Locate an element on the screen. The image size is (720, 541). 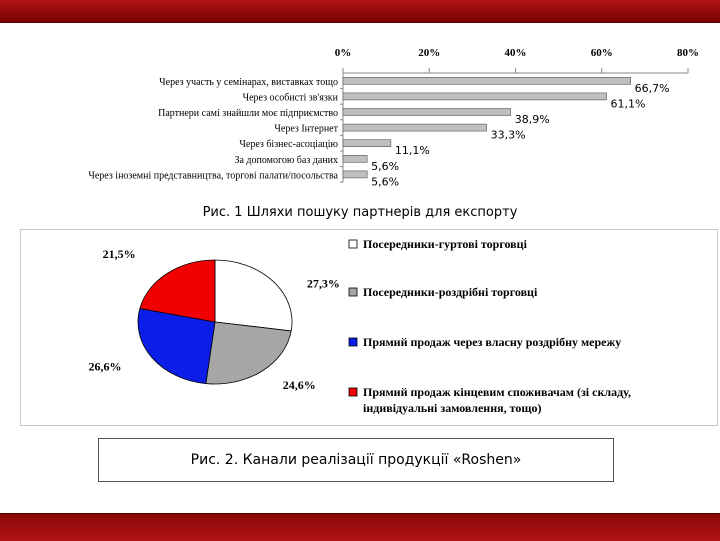
bar-category-label: За допомогою баз даних is located at coordinates (286, 160).